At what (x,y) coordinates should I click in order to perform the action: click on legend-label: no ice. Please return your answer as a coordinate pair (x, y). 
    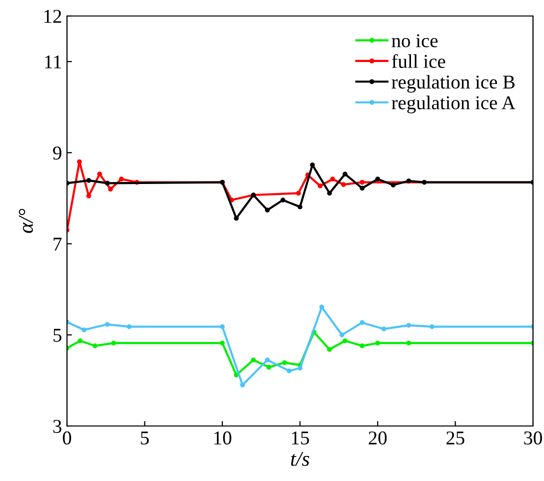
    Looking at the image, I should click on (415, 41).